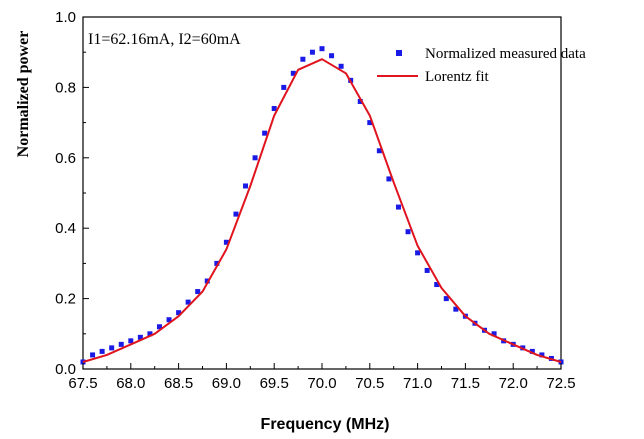 The image size is (644, 439). Describe the element at coordinates (178, 383) in the screenshot. I see `x-tick-label: 68.5` at that location.